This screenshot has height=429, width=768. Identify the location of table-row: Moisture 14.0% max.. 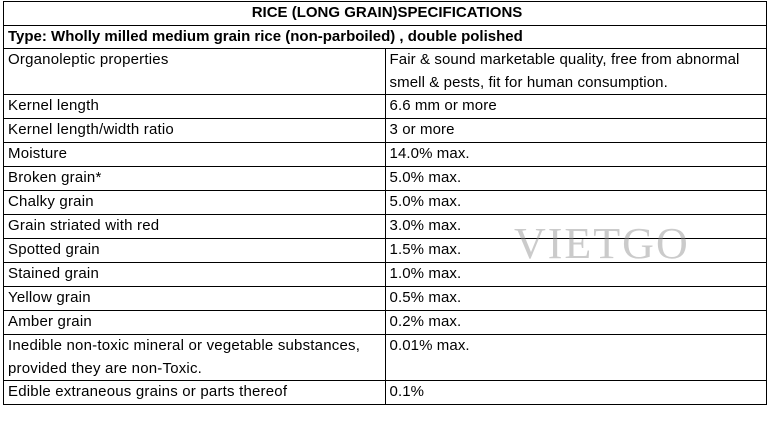
(385, 154).